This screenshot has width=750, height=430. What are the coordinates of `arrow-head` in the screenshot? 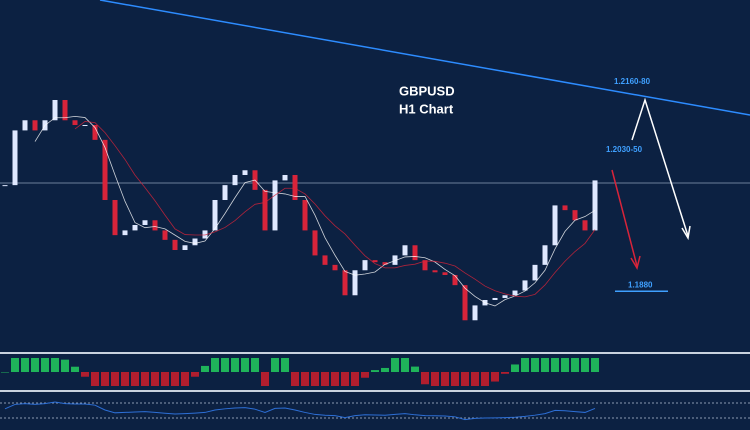 It's located at (686, 233).